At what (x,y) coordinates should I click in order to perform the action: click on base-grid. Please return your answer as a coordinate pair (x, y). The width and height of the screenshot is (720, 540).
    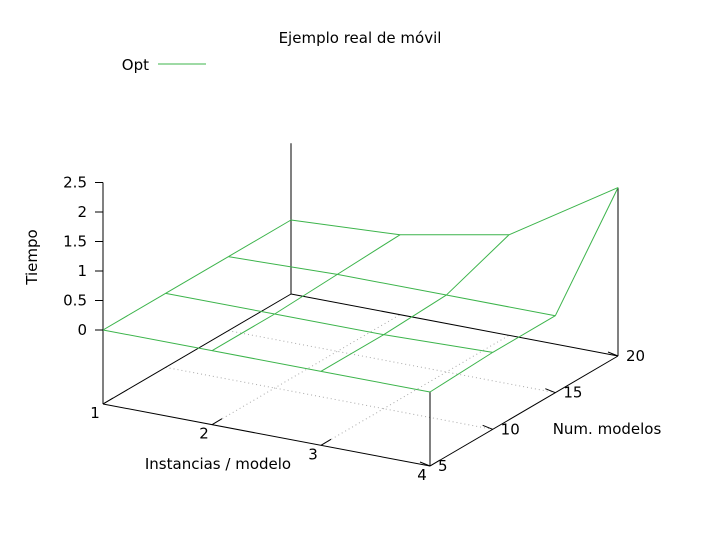
    Looking at the image, I should click on (360, 380).